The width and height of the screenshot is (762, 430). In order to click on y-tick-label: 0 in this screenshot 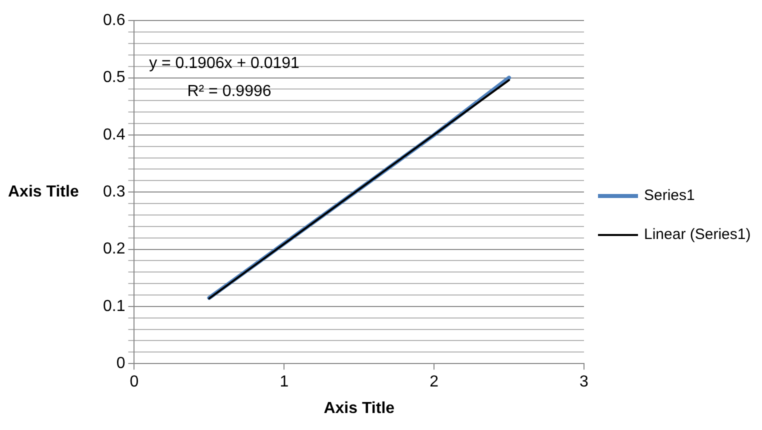, I will do `click(121, 363)`.